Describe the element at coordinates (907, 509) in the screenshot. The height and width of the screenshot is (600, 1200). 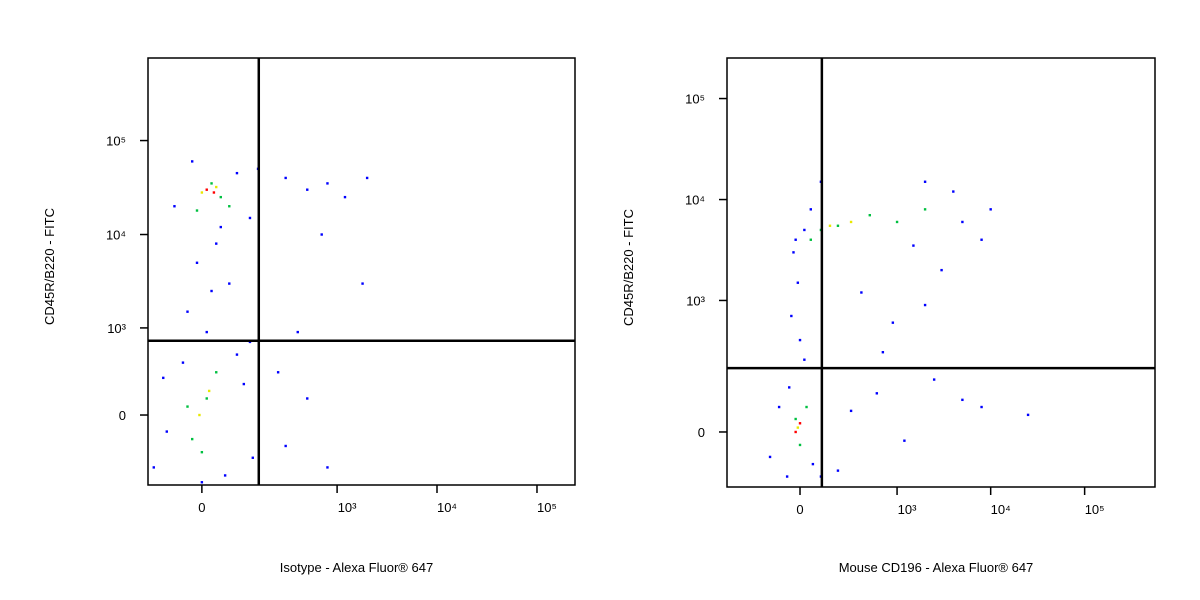
I see `x-tick-label: 10³` at that location.